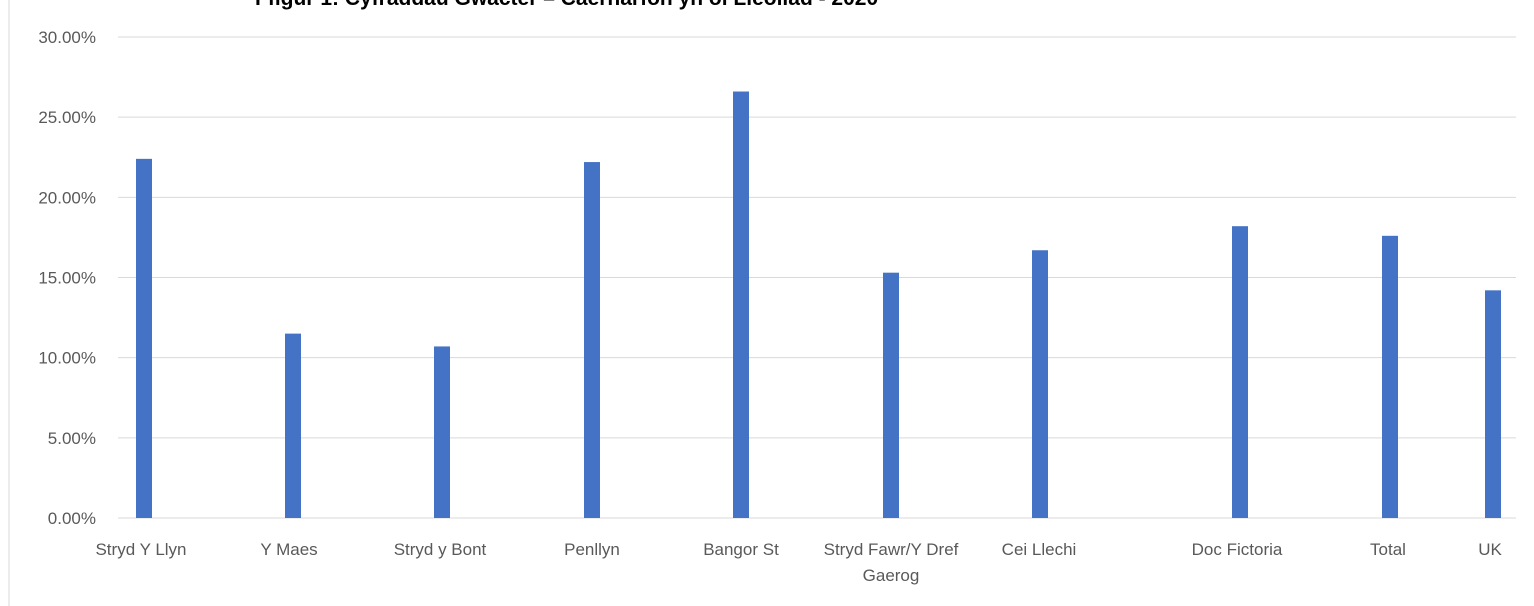 The height and width of the screenshot is (606, 1534). Describe the element at coordinates (891, 549) in the screenshot. I see `x-category-label: Stryd Fawr/Y Dref` at that location.